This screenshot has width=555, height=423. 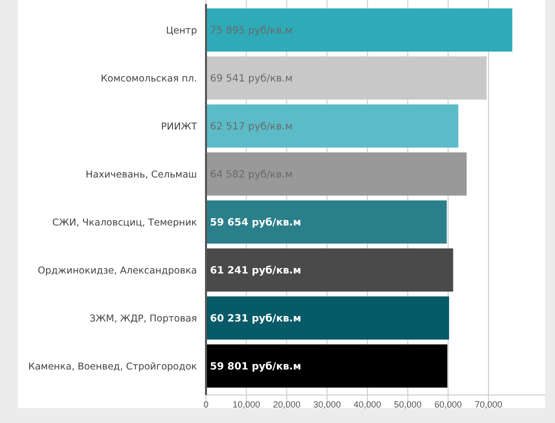 I want to click on x-tick-label: 30,000, so click(x=327, y=404).